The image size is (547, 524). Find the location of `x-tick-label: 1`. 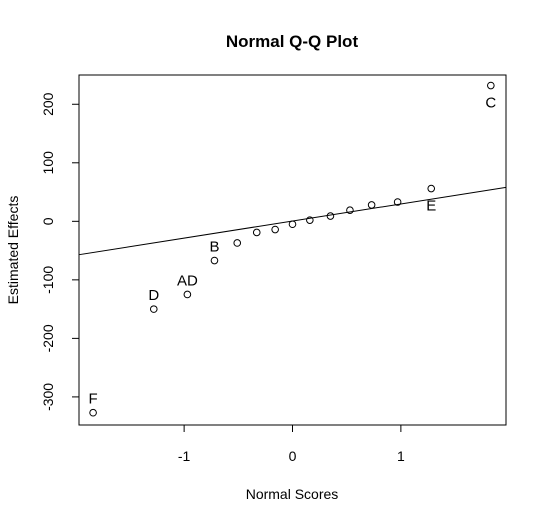

x-tick-label: 1 is located at coordinates (401, 456).